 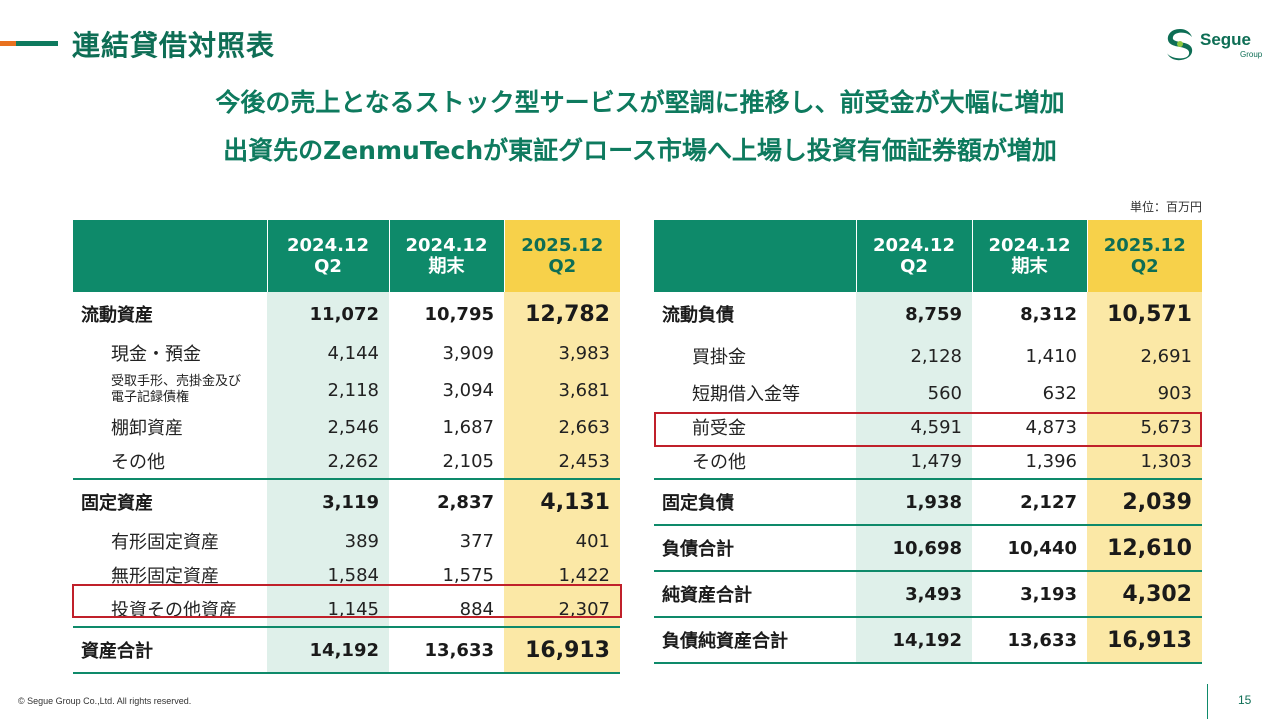 What do you see at coordinates (928, 356) in the screenshot?
I see `table-row: 買掛金 2,128 1,410 2,691` at bounding box center [928, 356].